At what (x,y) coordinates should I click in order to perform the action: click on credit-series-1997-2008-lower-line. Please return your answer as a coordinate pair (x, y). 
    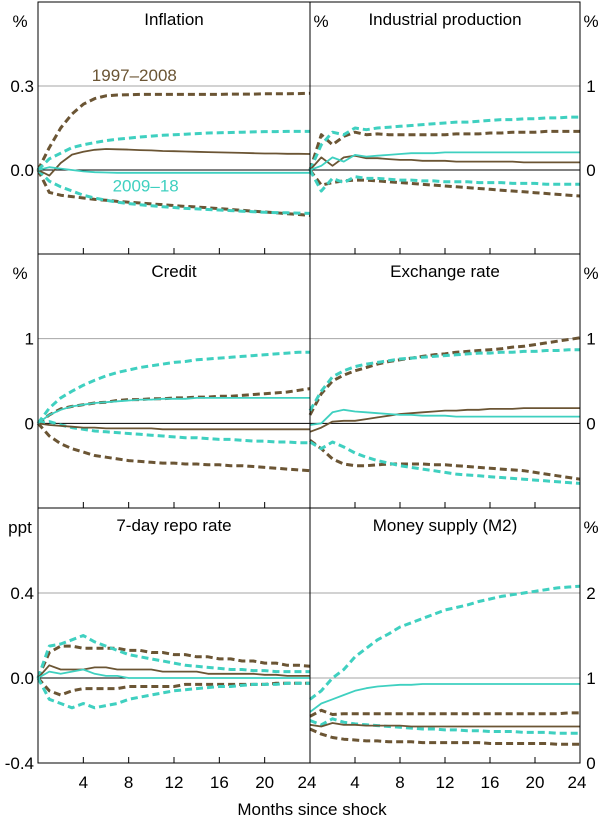
    Looking at the image, I should click on (173, 447).